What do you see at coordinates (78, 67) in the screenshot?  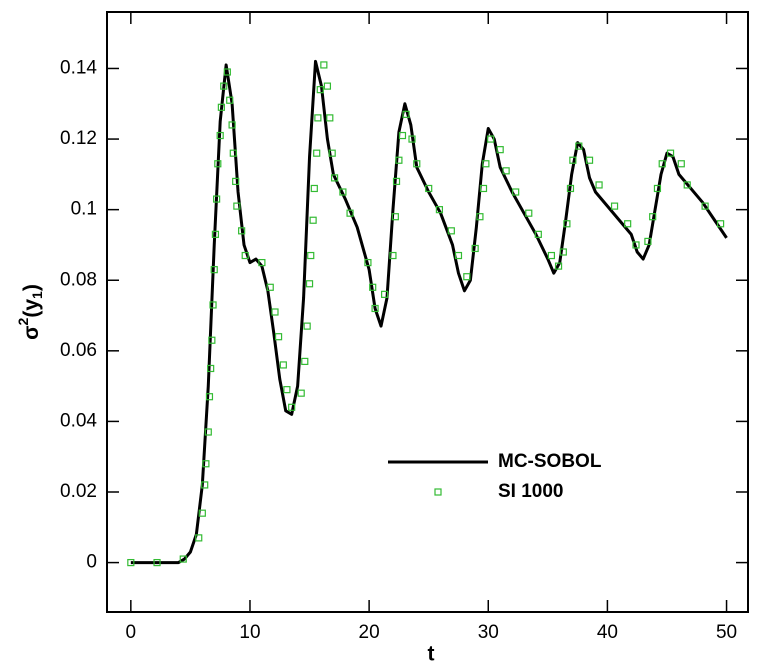 I see `y-tick-label: 0.14` at bounding box center [78, 67].